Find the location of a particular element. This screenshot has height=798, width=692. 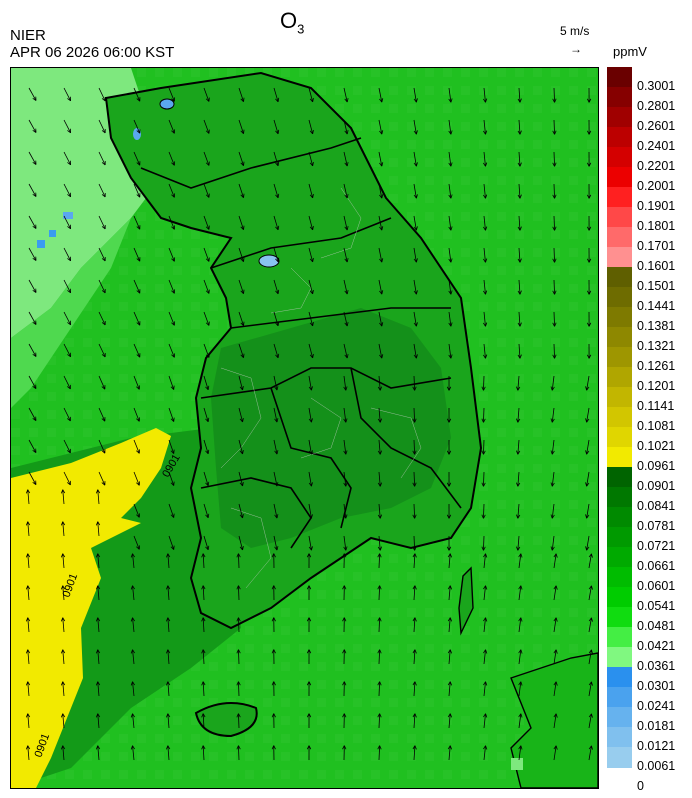

legend-label: 0.0721 is located at coordinates (656, 546).